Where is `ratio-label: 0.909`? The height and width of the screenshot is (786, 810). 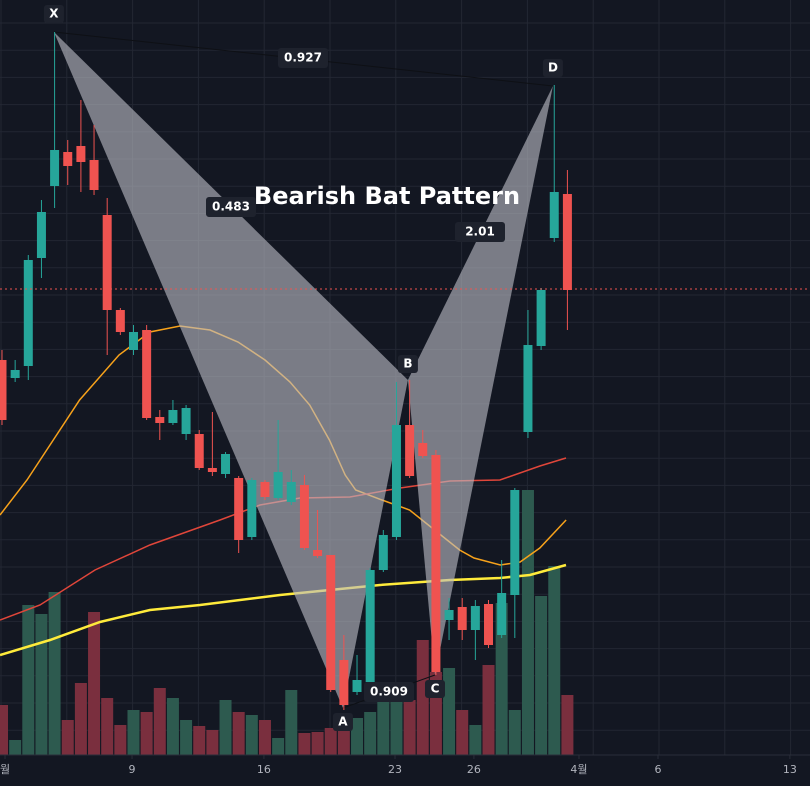 ratio-label: 0.909 is located at coordinates (389, 692).